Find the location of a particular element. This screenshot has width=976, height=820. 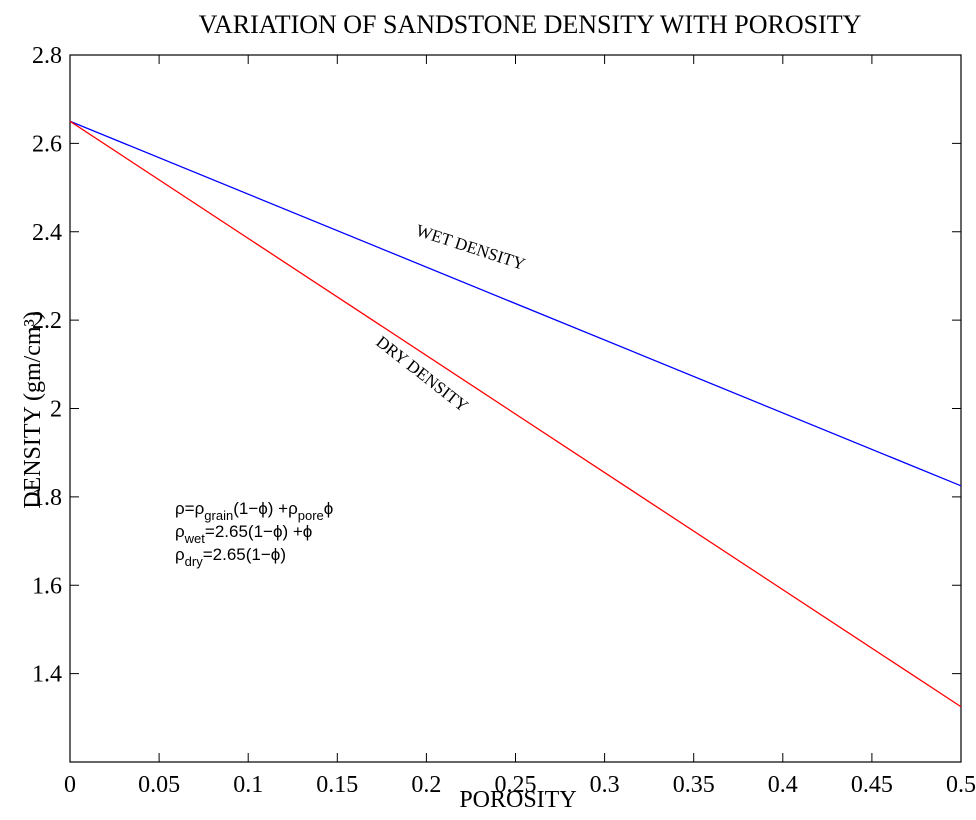

x-tick-label: 0.5 is located at coordinates (961, 785).